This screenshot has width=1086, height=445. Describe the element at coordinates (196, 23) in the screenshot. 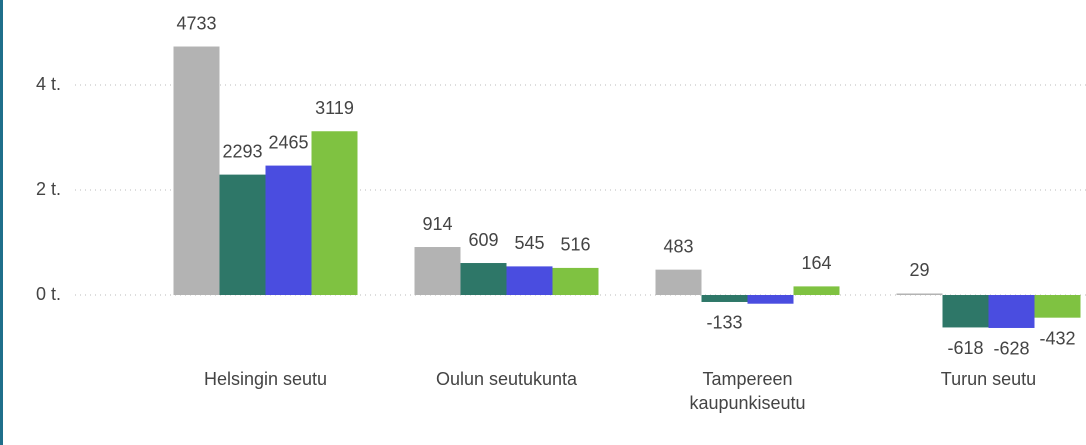

I see `data-label: 4733` at that location.